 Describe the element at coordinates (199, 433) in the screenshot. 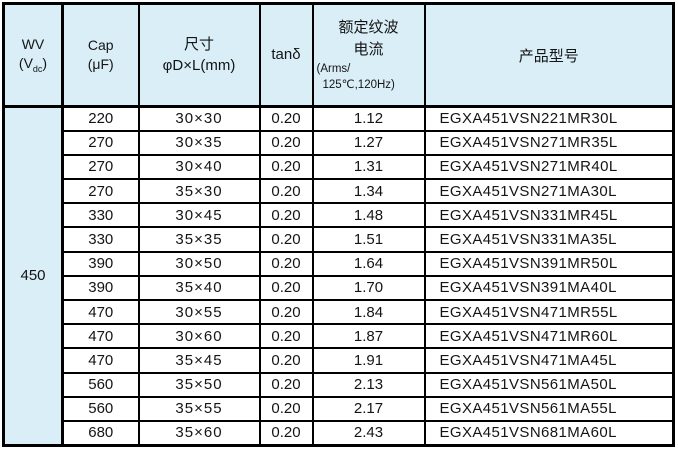

I see `cell-size: 35×60` at that location.